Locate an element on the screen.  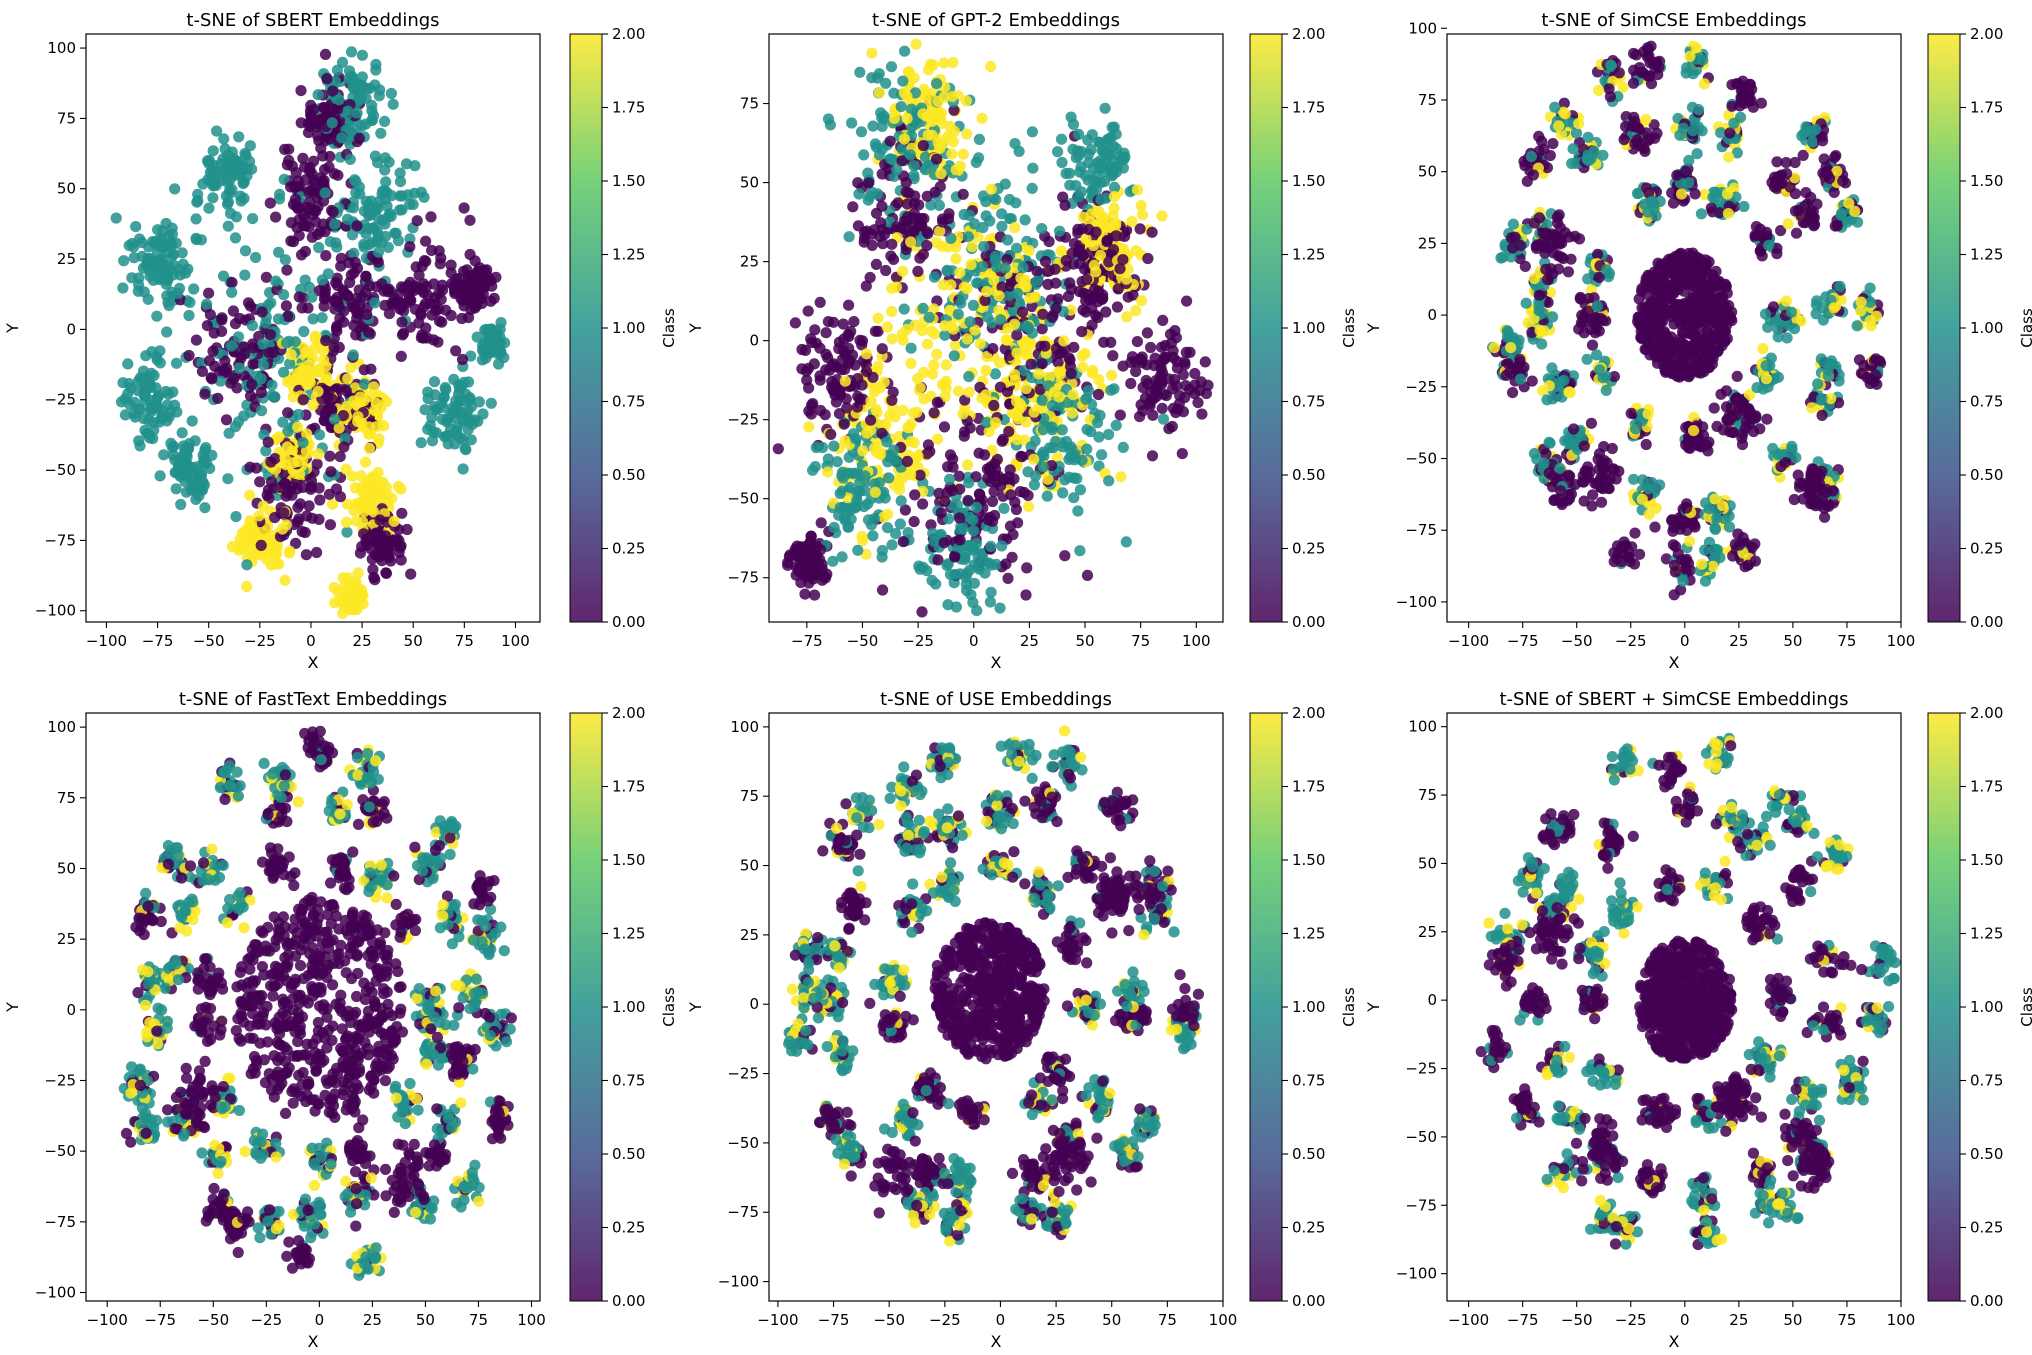
x-axis-label: X is located at coordinates (313, 662).